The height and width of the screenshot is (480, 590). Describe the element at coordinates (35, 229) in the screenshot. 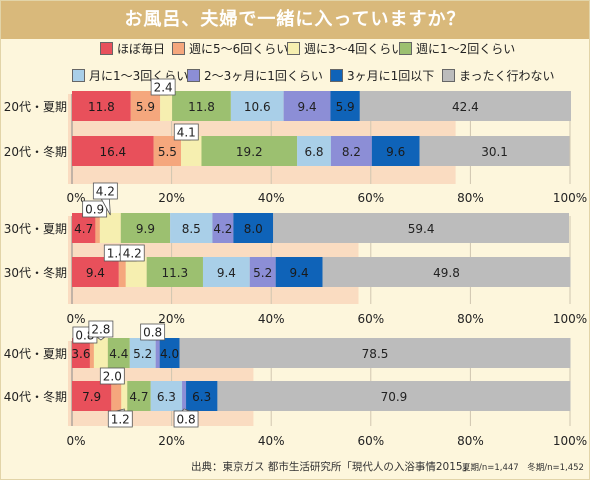

I see `row-label: 30代・夏期` at that location.